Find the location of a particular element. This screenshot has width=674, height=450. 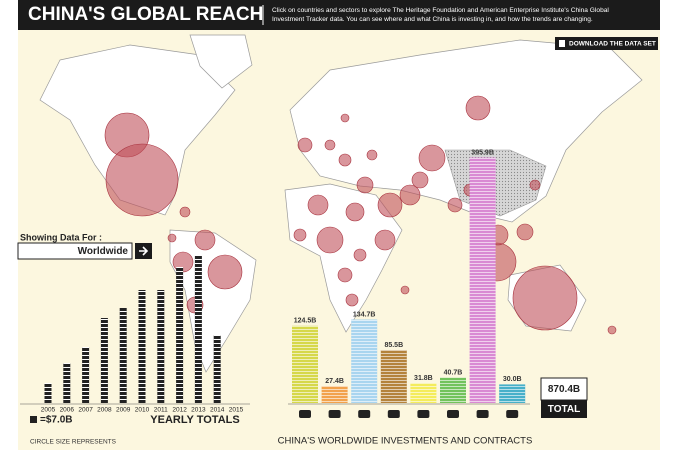

header-bar is located at coordinates (339, 15).